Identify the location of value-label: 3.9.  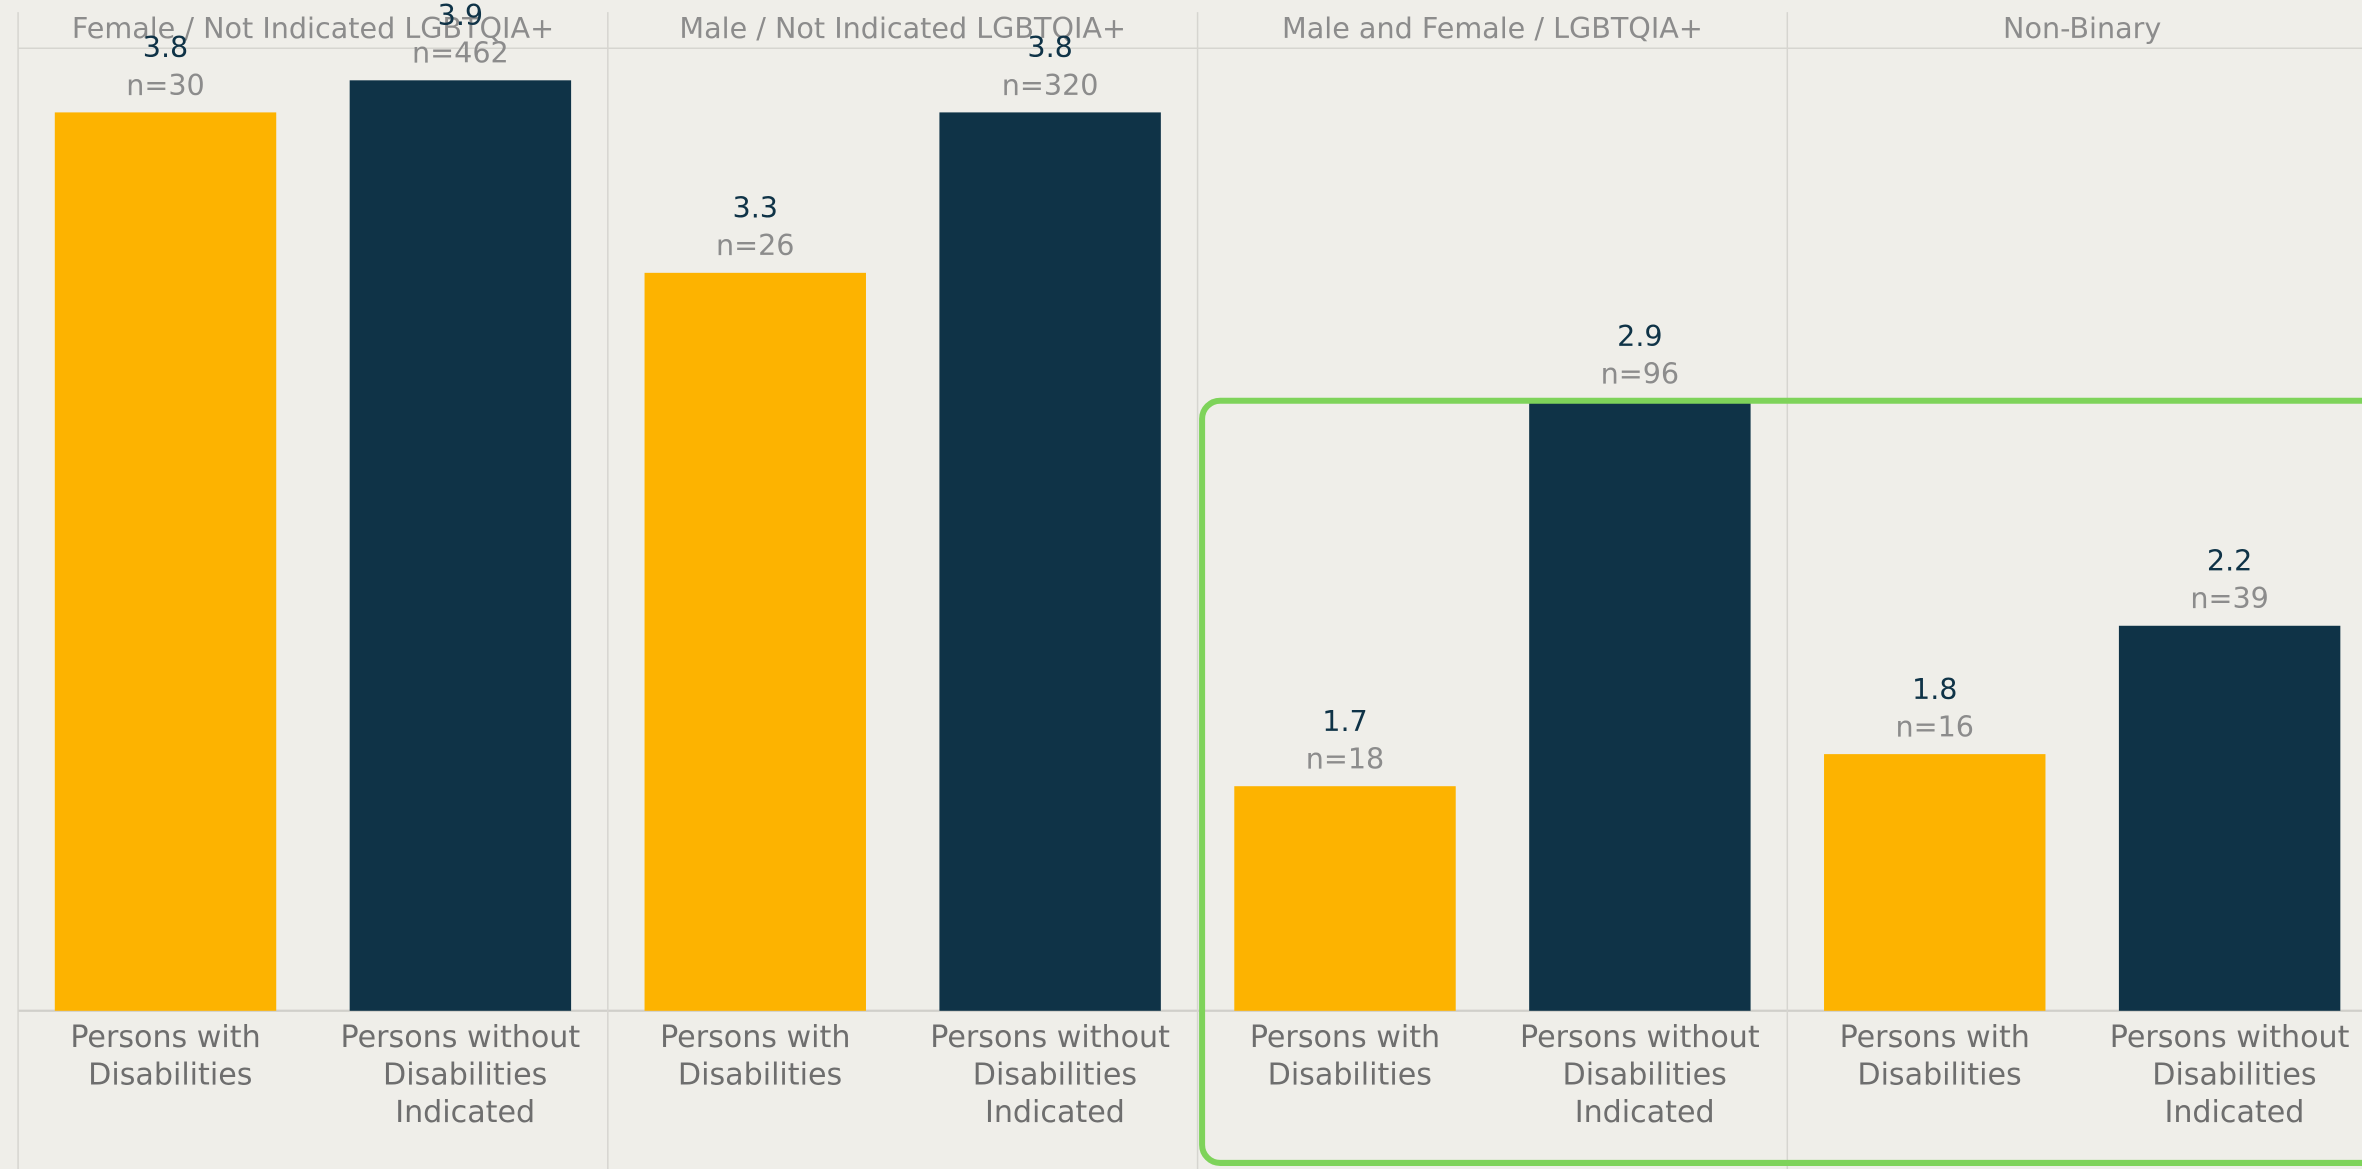
(461, 16).